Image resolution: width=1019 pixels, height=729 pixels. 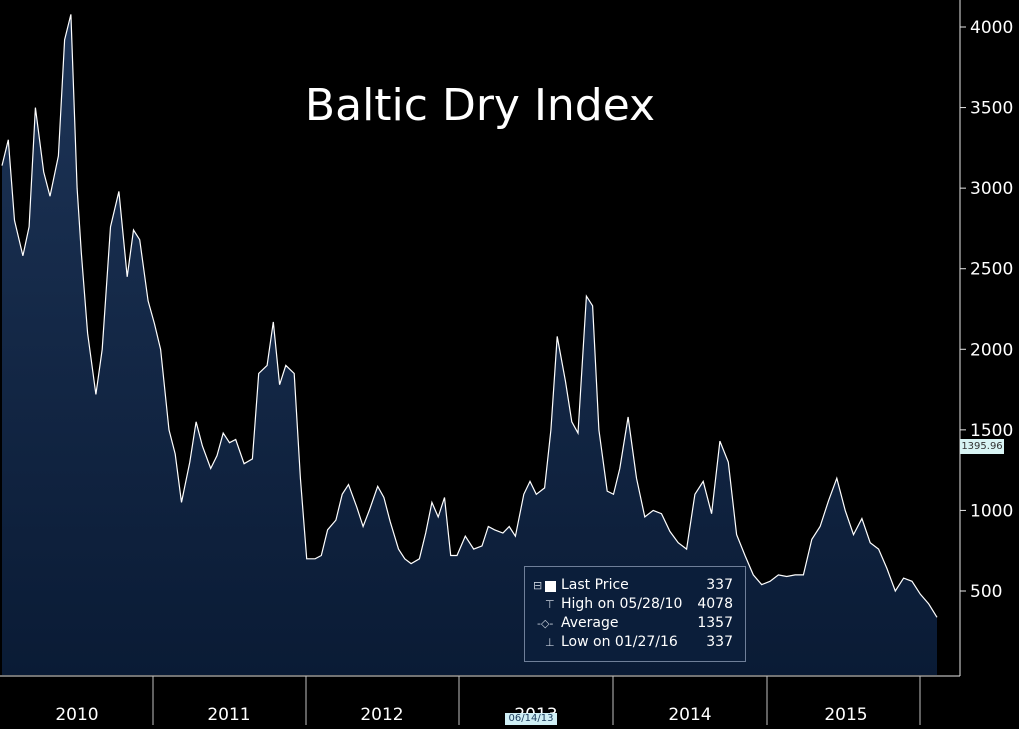 What do you see at coordinates (545, 623) in the screenshot?
I see `average-marker-icon: -◇-` at bounding box center [545, 623].